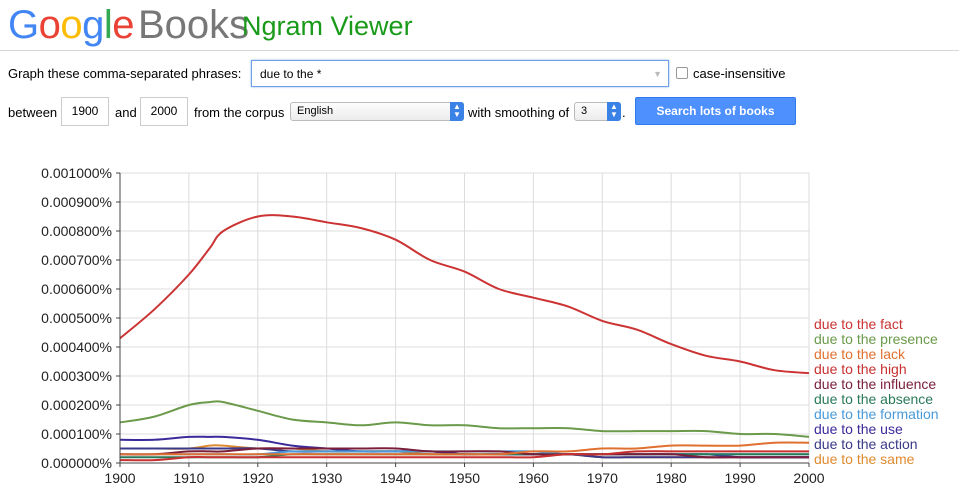 This screenshot has width=959, height=494. Describe the element at coordinates (866, 444) in the screenshot. I see `legend-entry: due to the action` at that location.